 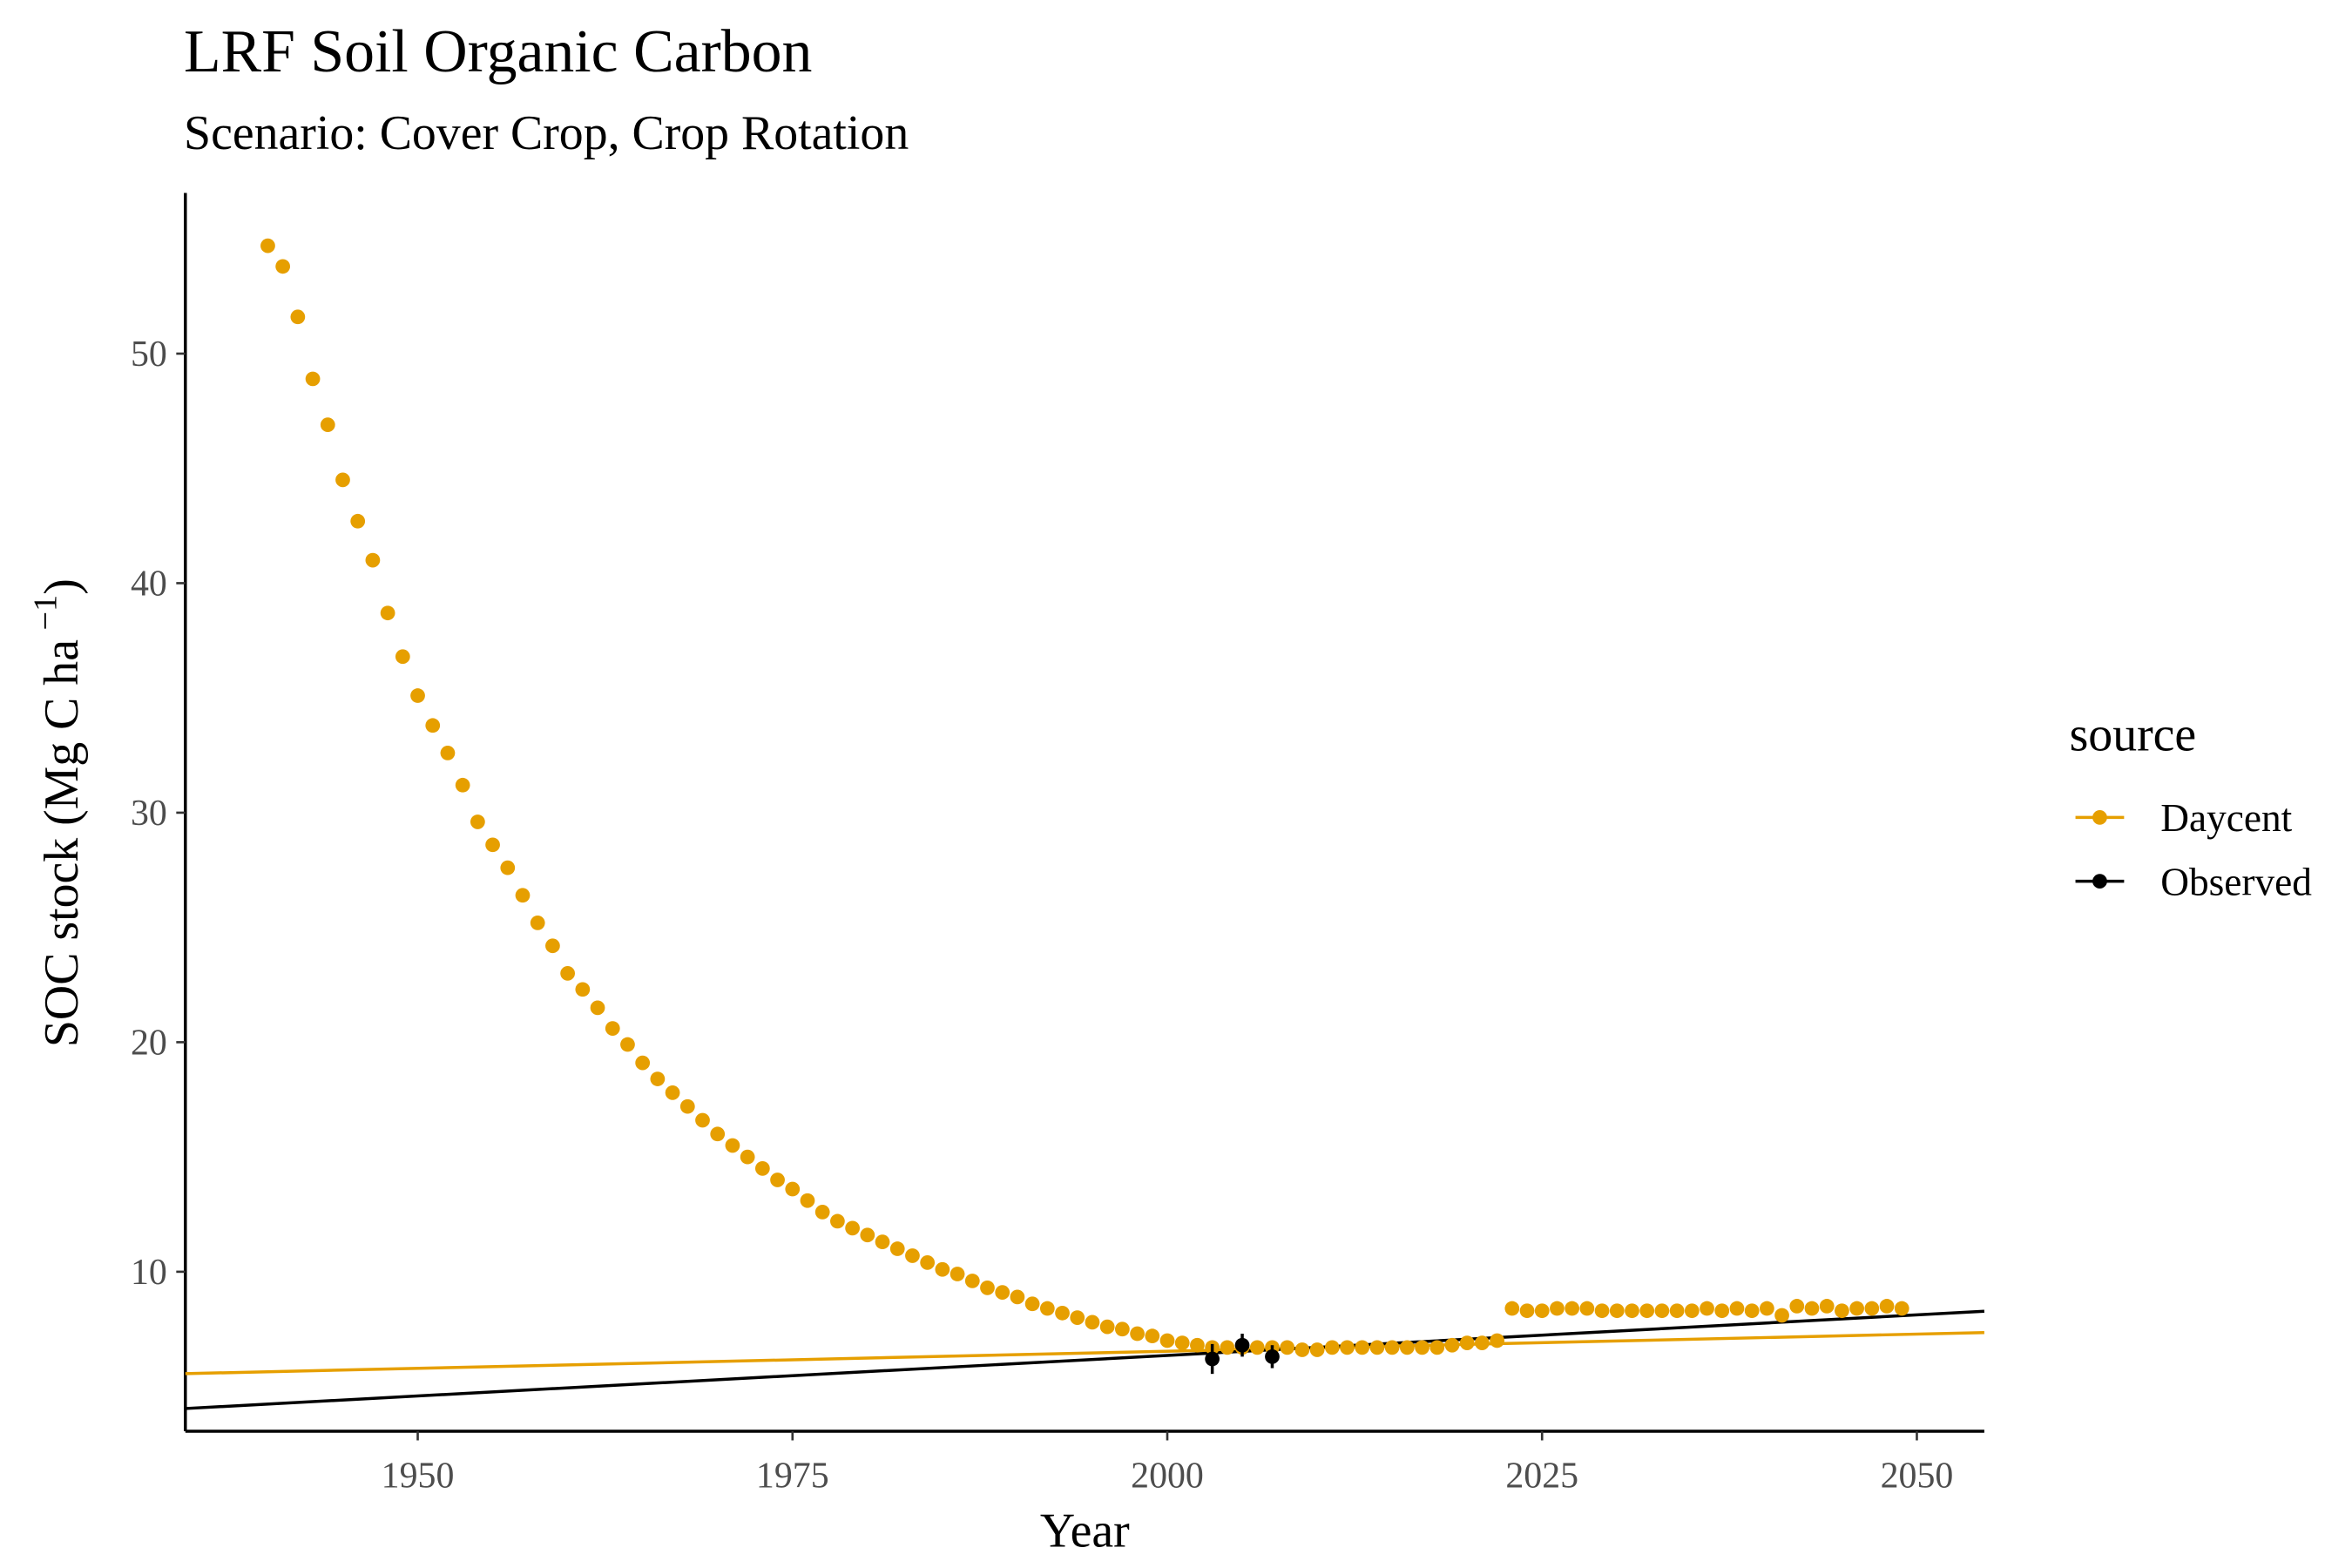 I want to click on x-axis-title: Year, so click(x=1085, y=1531).